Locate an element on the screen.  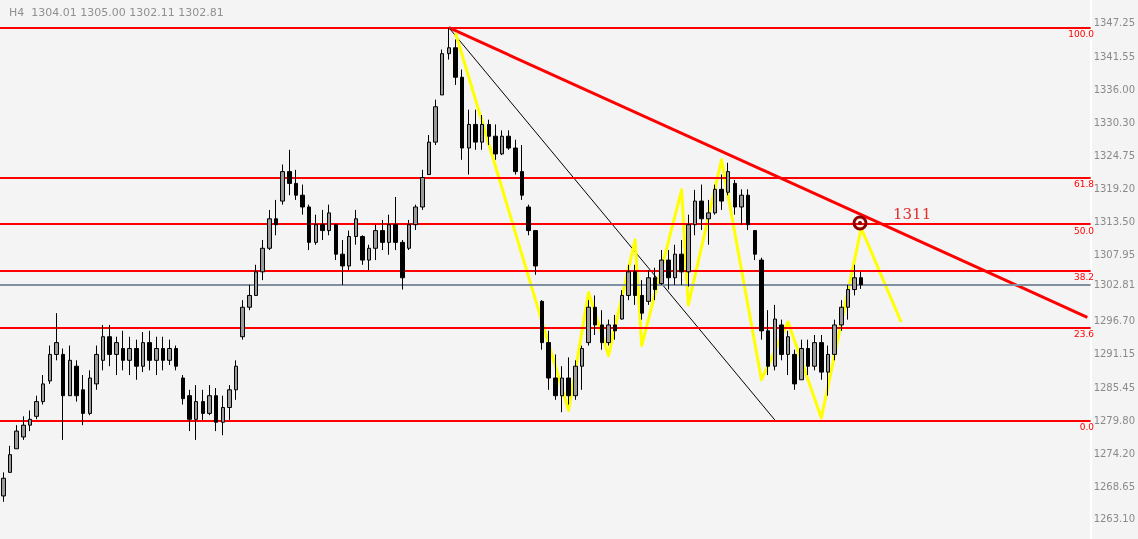
y-tick-label: 1330.30 is located at coordinates (1114, 123).